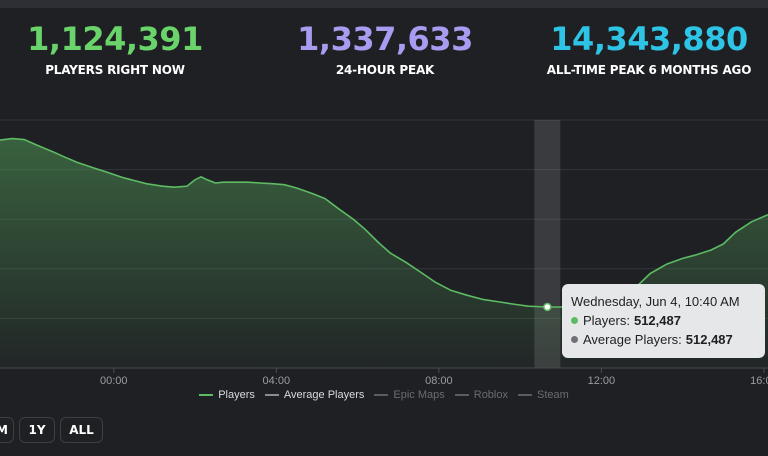 Image resolution: width=768 pixels, height=456 pixels. I want to click on legend-swatch-steam, so click(525, 395).